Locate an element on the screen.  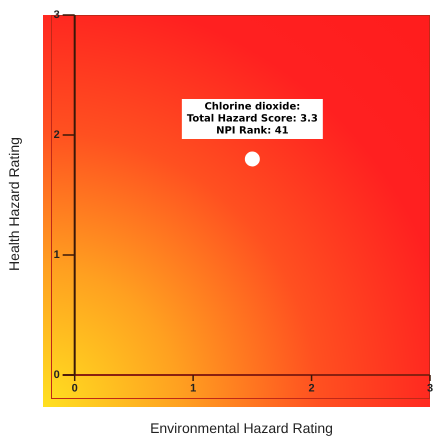
x-tick-label: 1 is located at coordinates (193, 388).